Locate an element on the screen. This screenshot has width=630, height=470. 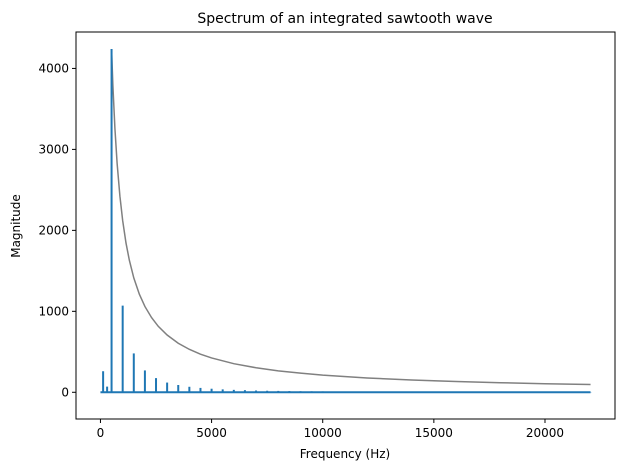
x-tick-label-1: 5000 is located at coordinates (211, 433).